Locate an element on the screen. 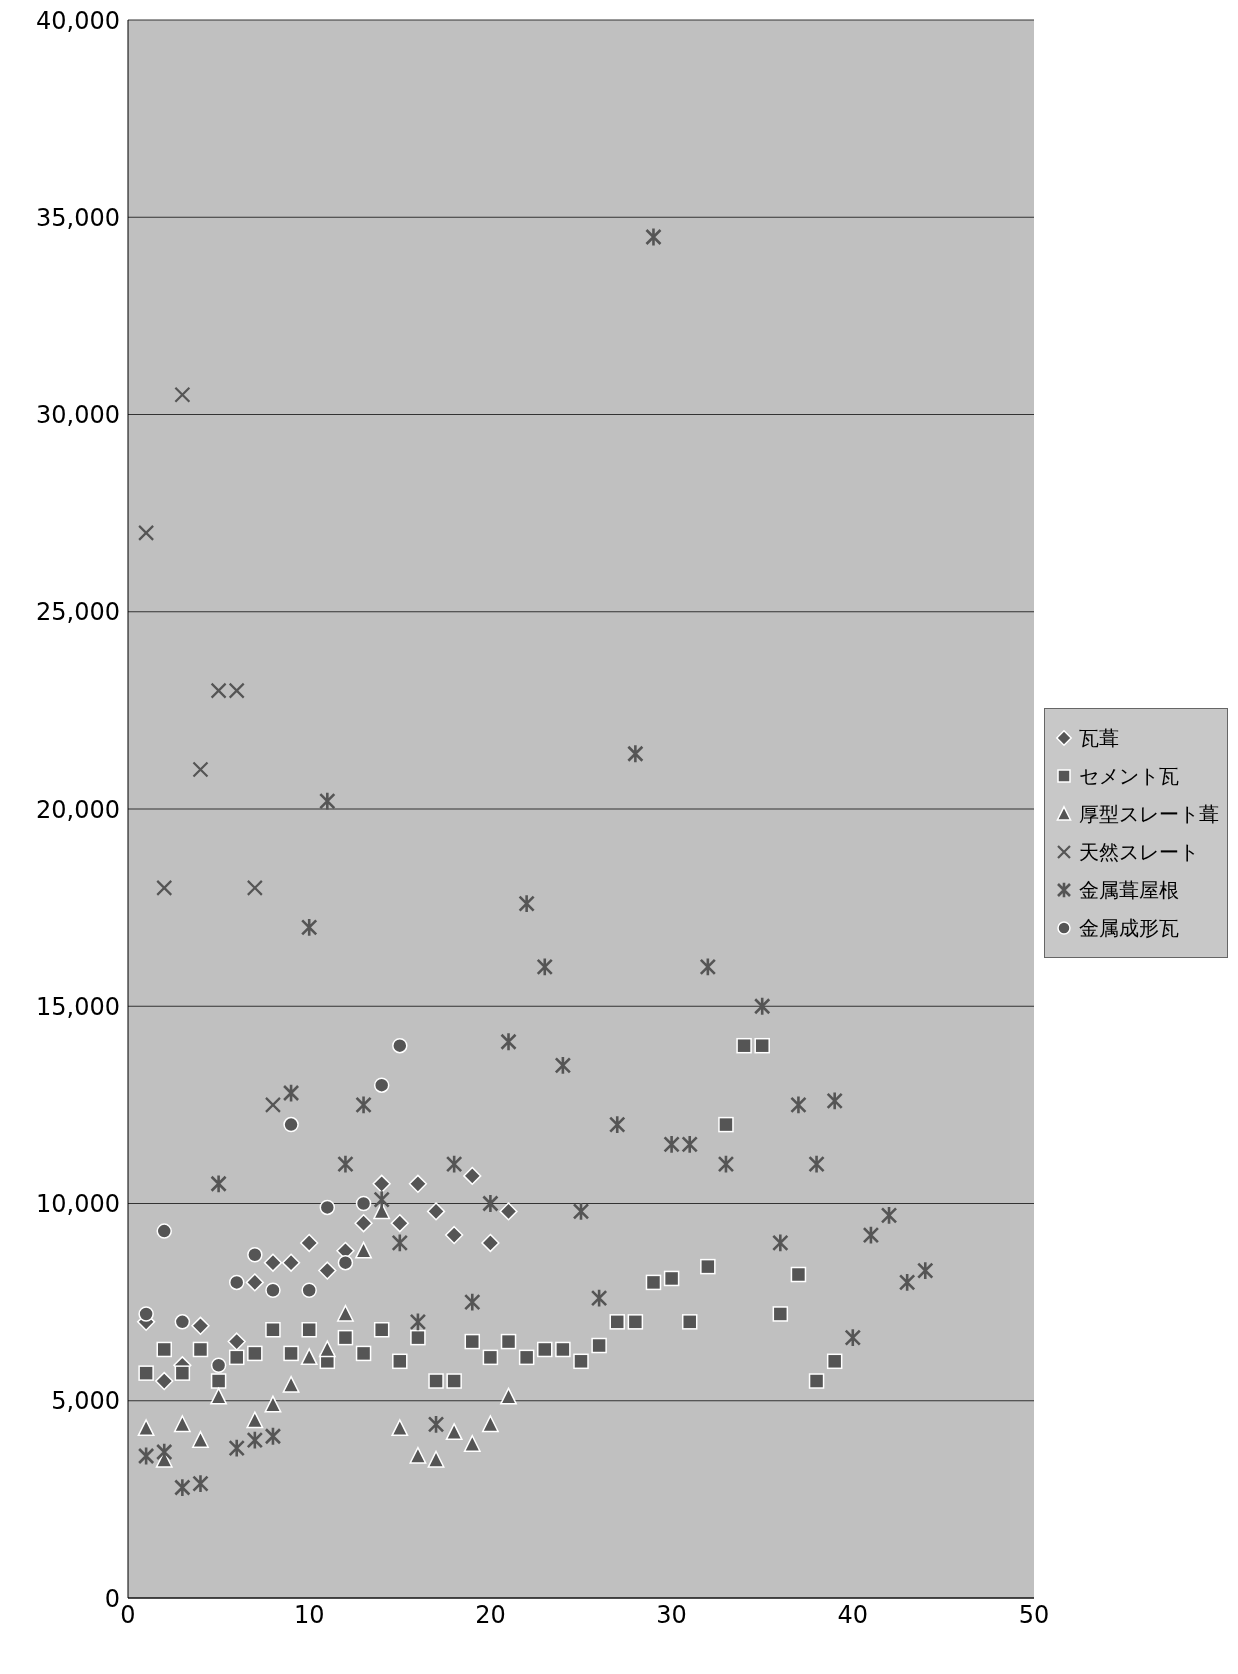 The width and height of the screenshot is (1238, 1674). y-tick-label: 5,000 is located at coordinates (85, 1401).